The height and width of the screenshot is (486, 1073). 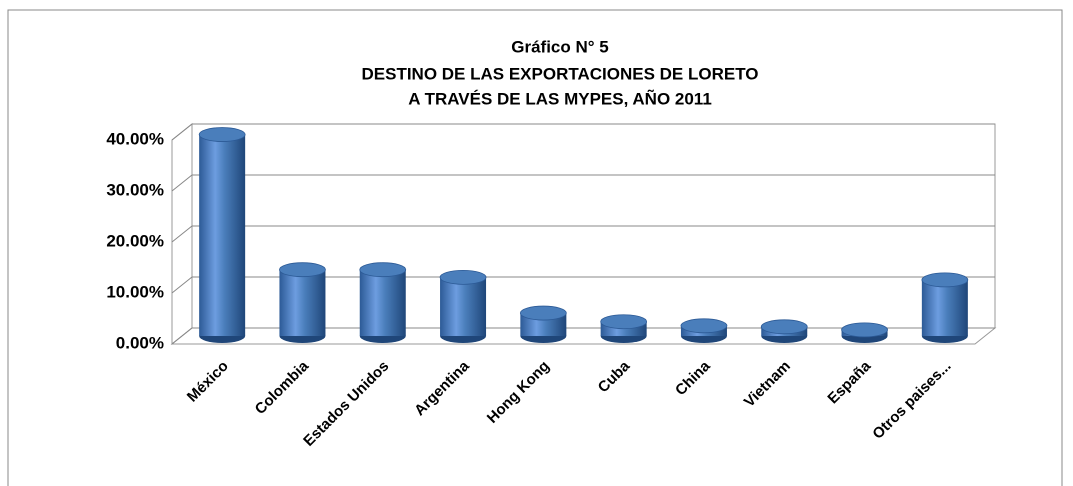 I want to click on chart-title: DESTINO DE LAS EXPORTACIONES DE LORETO, so click(x=559, y=73).